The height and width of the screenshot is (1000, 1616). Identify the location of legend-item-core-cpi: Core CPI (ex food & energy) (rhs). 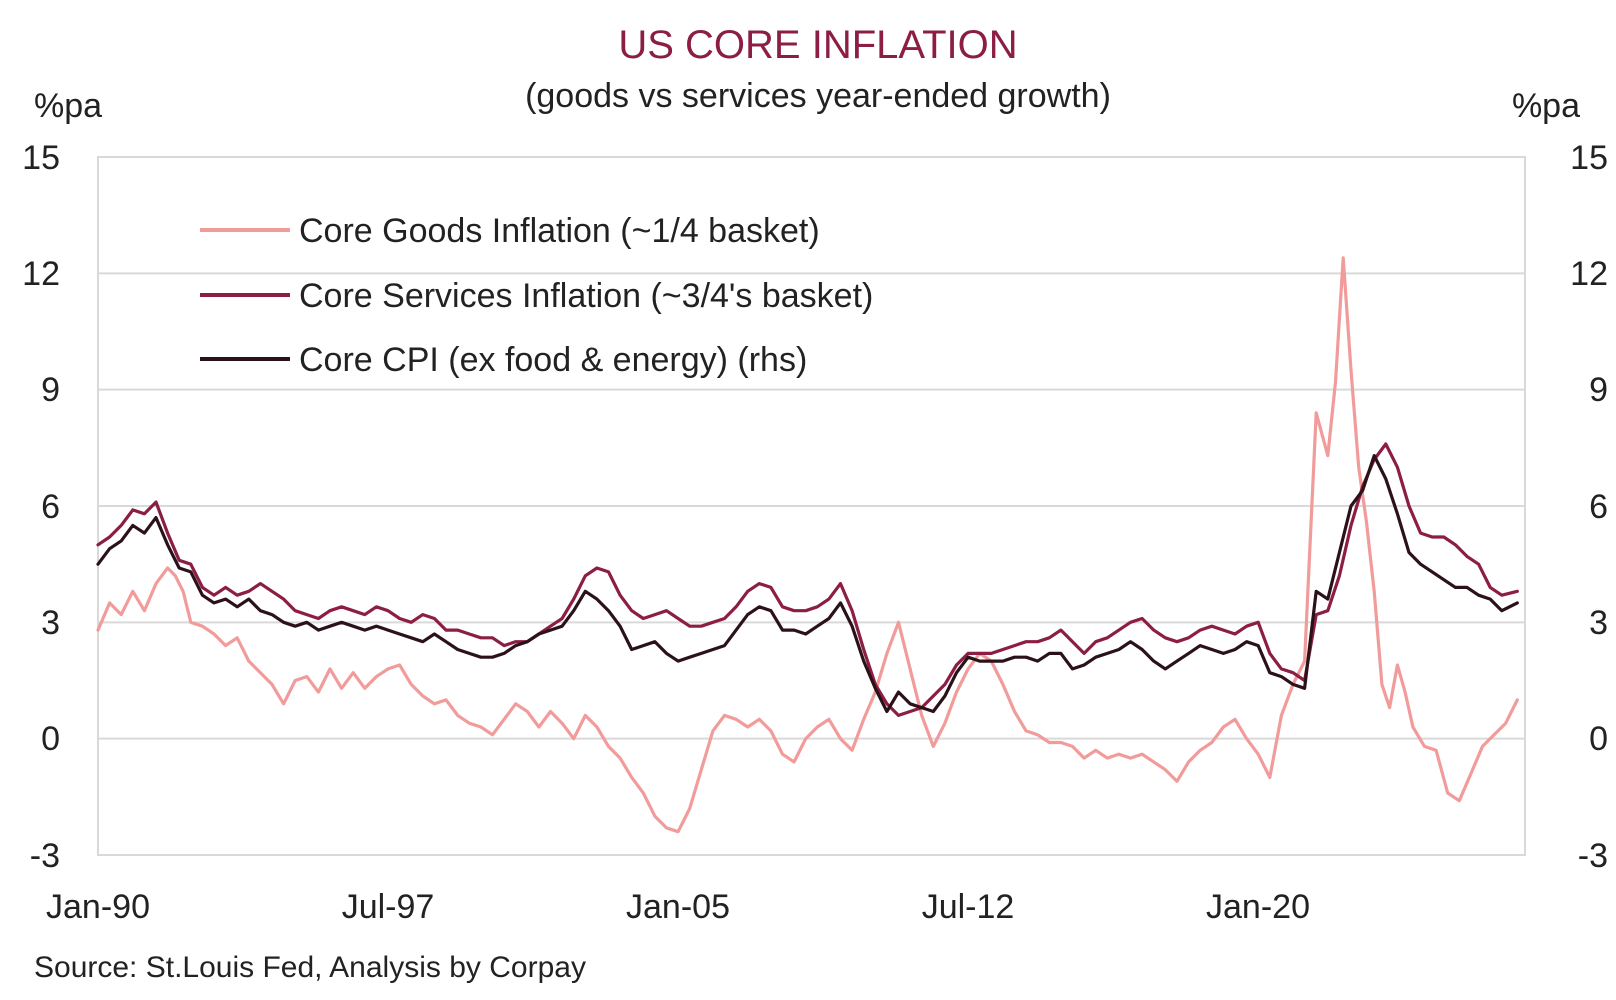
(503, 360).